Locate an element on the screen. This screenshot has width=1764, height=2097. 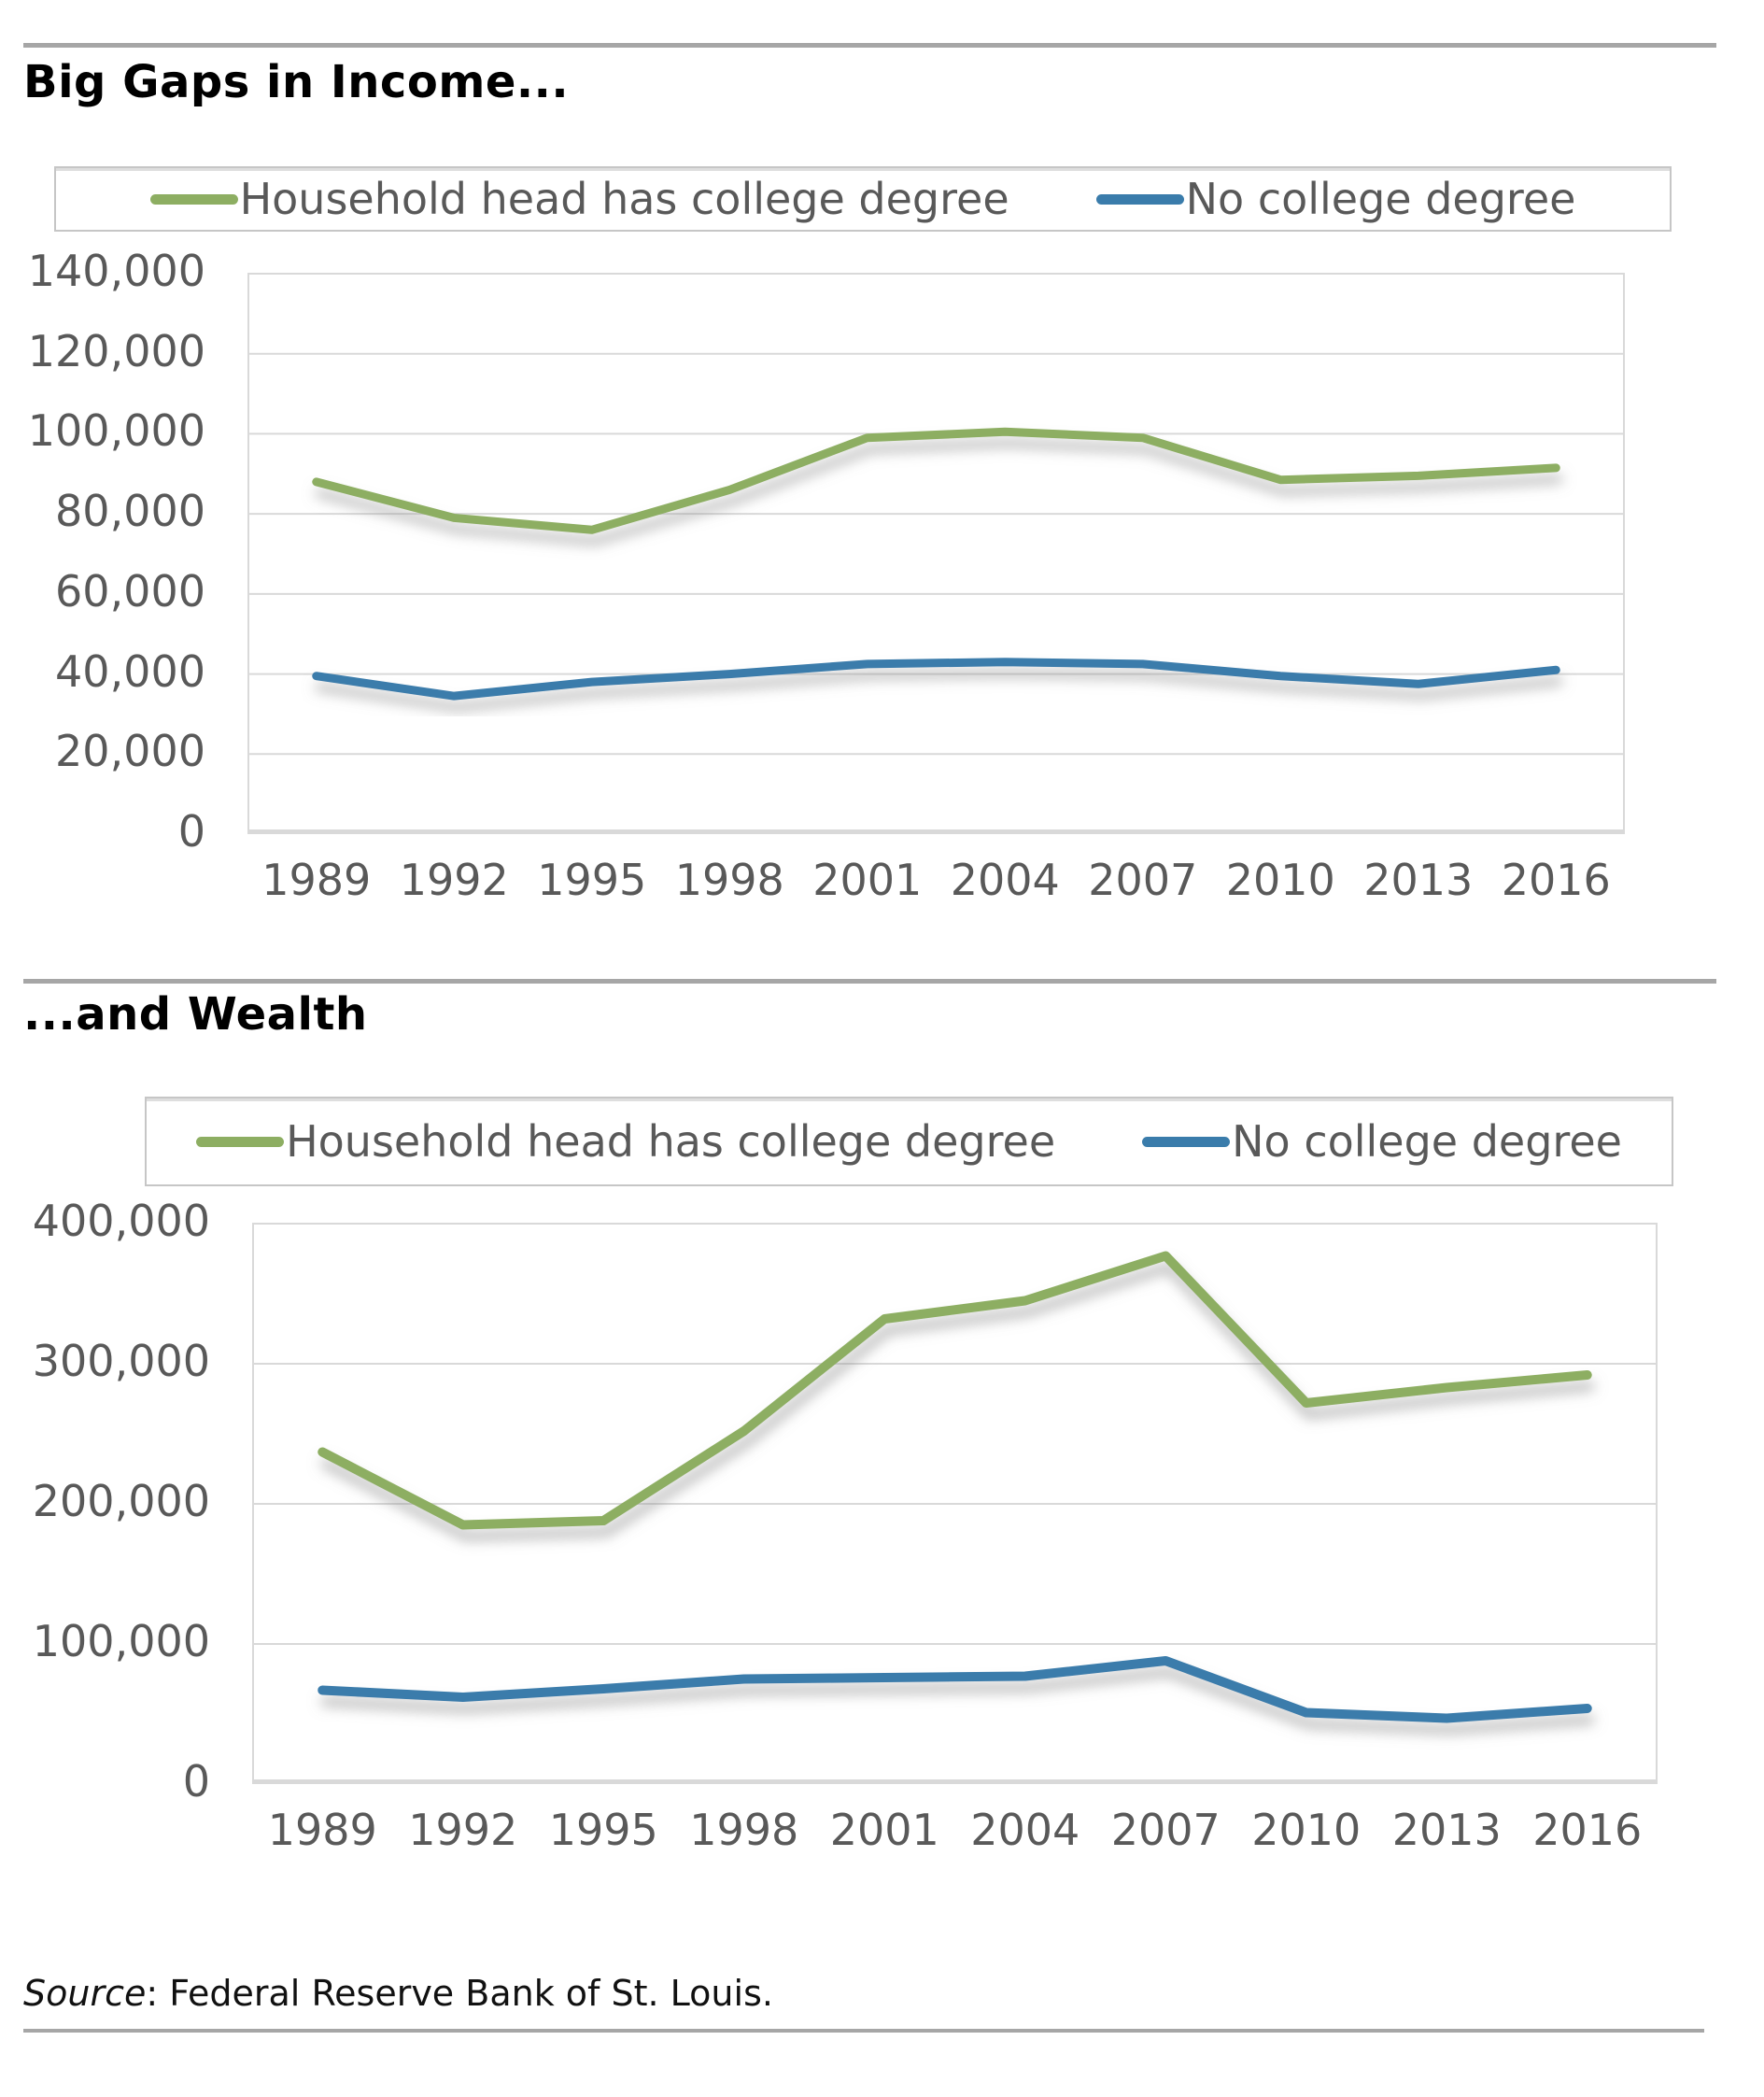
y-axis-tick-label: 60,000 is located at coordinates (130, 590).